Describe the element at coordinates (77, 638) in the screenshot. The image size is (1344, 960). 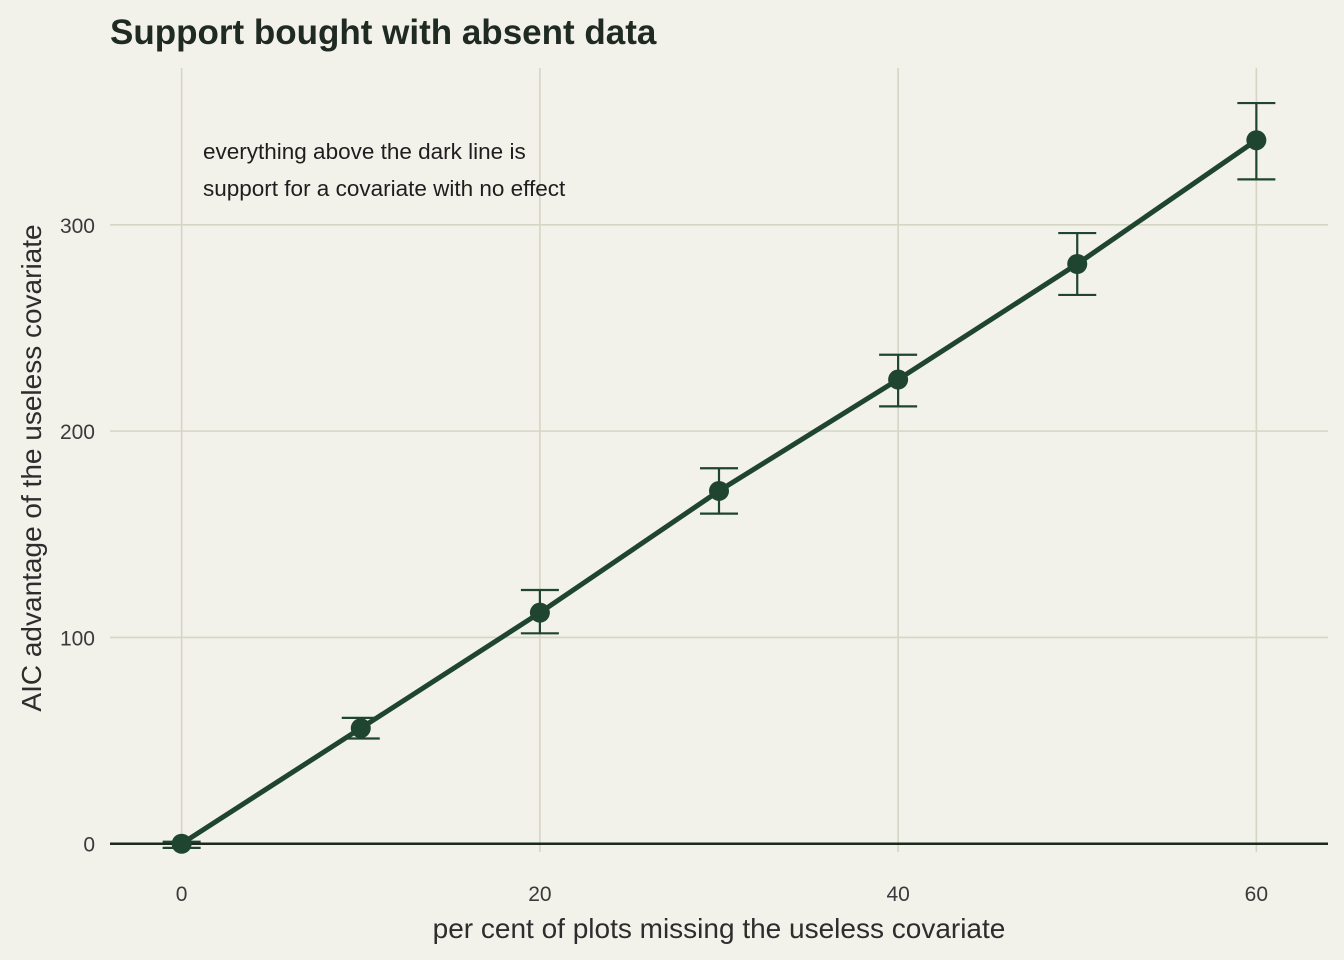
I see `y-tick-label: 100` at that location.